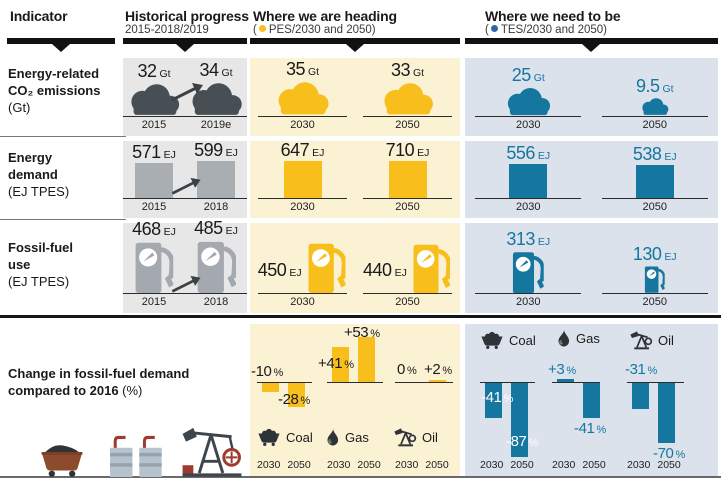 The height and width of the screenshot is (483, 721). I want to click on co2-pes-block: 35 Gt 2030 33 Gt 2050, so click(355, 97).